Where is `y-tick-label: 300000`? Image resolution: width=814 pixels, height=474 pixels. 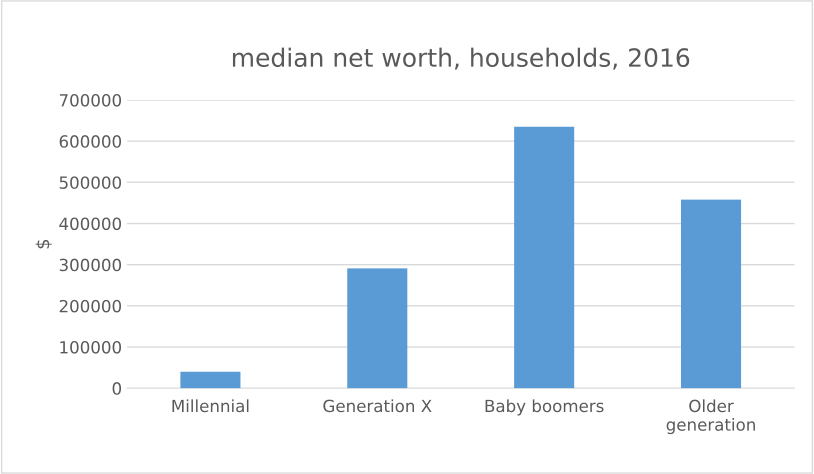
y-tick-label: 300000 is located at coordinates (91, 265).